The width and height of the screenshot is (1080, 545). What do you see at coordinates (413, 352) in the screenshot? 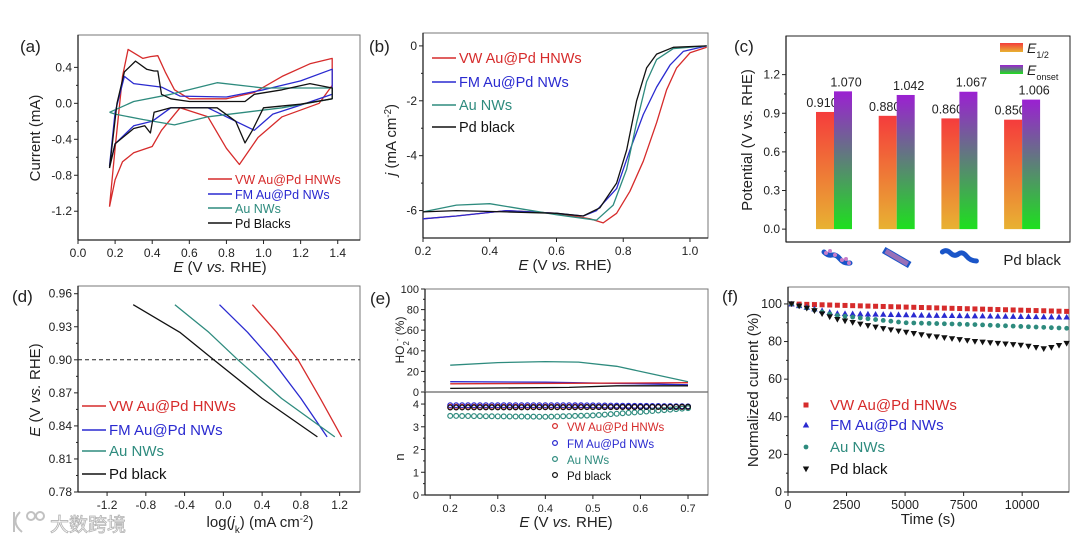
I see `y-tick-label: 40` at bounding box center [413, 352].